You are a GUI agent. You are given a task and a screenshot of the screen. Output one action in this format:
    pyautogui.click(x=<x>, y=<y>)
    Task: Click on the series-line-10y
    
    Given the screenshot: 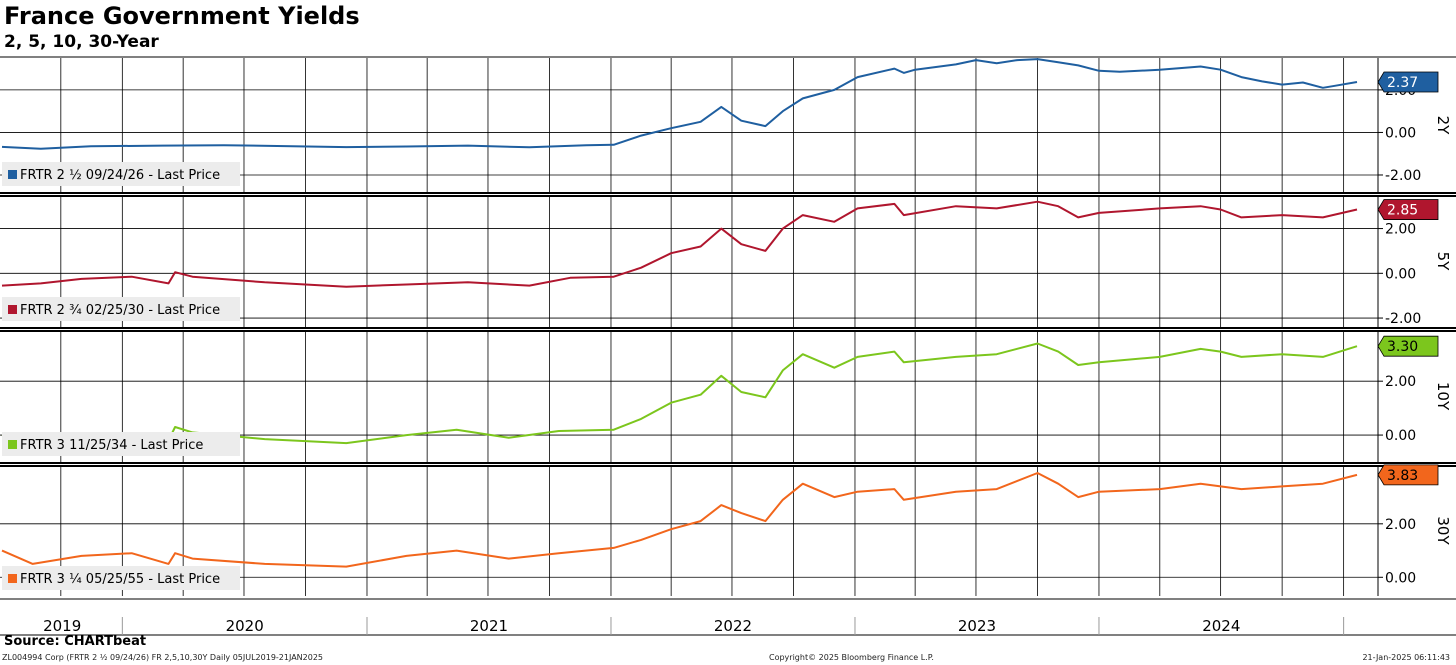 What is the action you would take?
    pyautogui.click(x=679, y=394)
    